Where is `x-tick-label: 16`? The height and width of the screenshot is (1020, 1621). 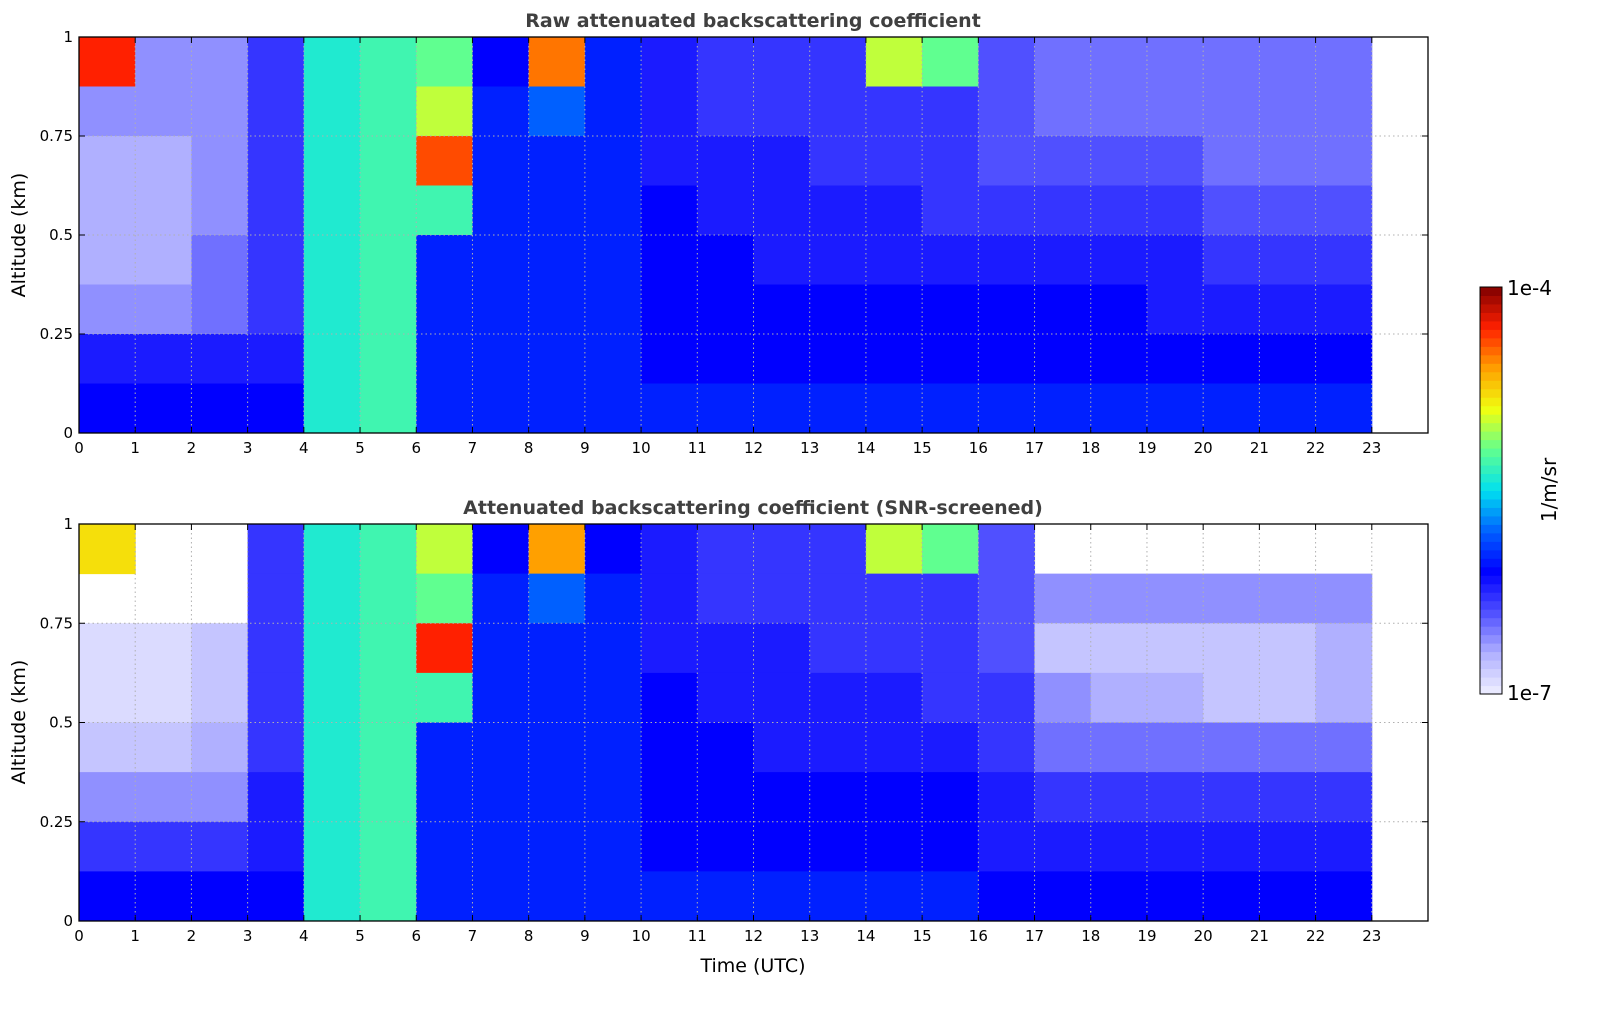
x-tick-label: 16 is located at coordinates (978, 936).